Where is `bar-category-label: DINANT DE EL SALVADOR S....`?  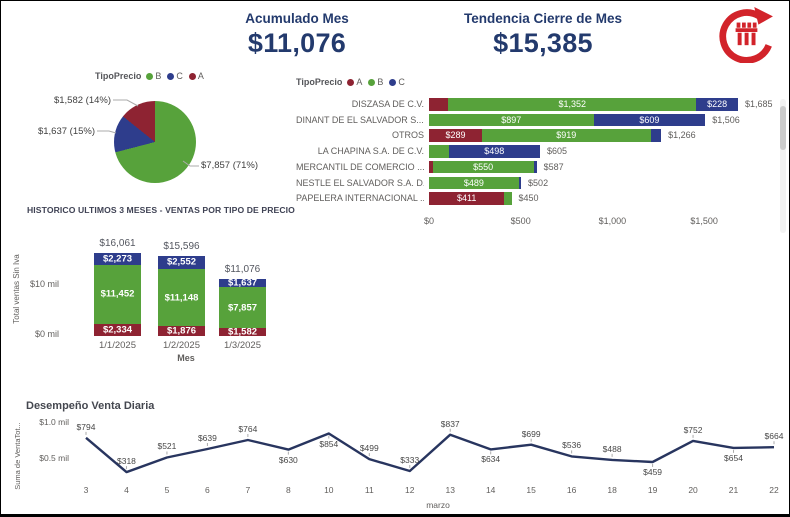
bar-category-label: DINANT DE EL SALVADOR S.... is located at coordinates (360, 119).